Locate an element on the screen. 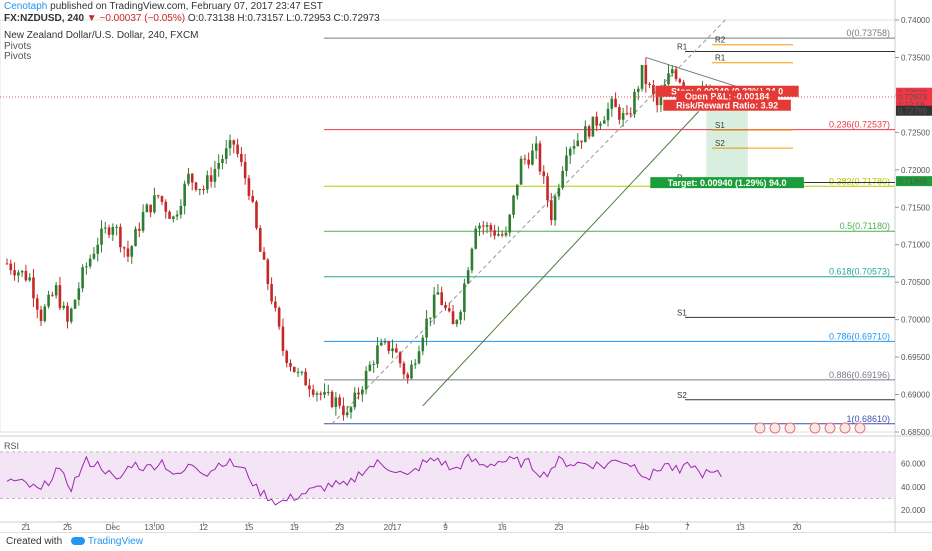 Image resolution: width=932 pixels, height=551 pixels. risk-reward-label-bg is located at coordinates (727, 105).